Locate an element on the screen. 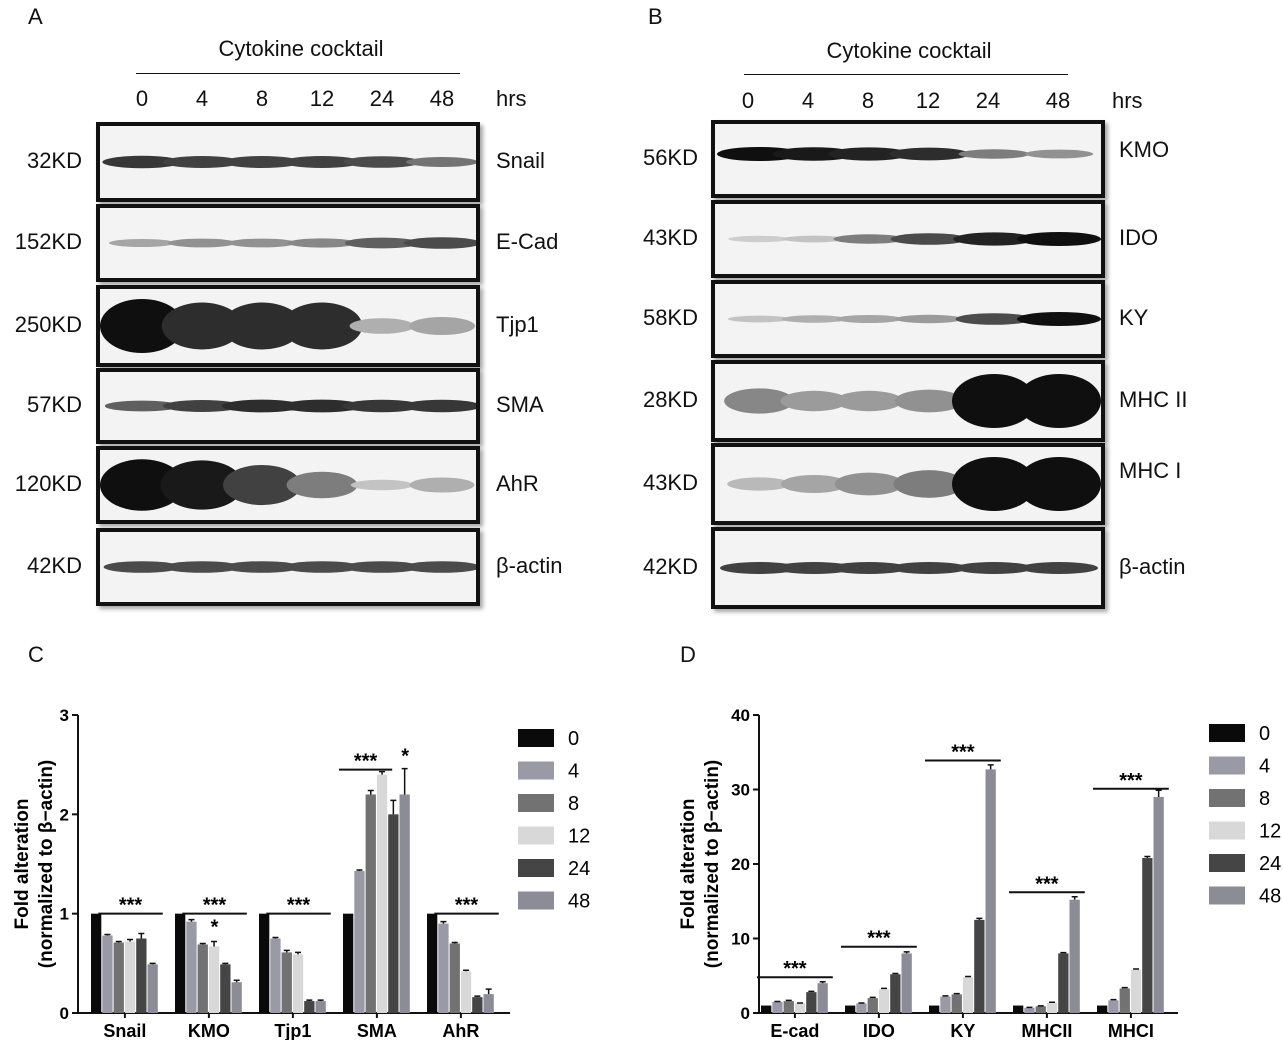  blot-b-kd-label: 28KD is located at coordinates (648, 400).